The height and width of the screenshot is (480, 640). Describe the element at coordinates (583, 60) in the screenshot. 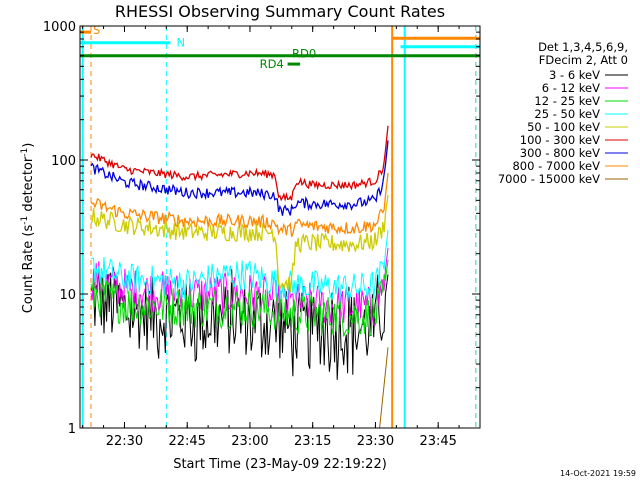

I see `legend-header-line-2: FDecim 2, Att 0` at that location.